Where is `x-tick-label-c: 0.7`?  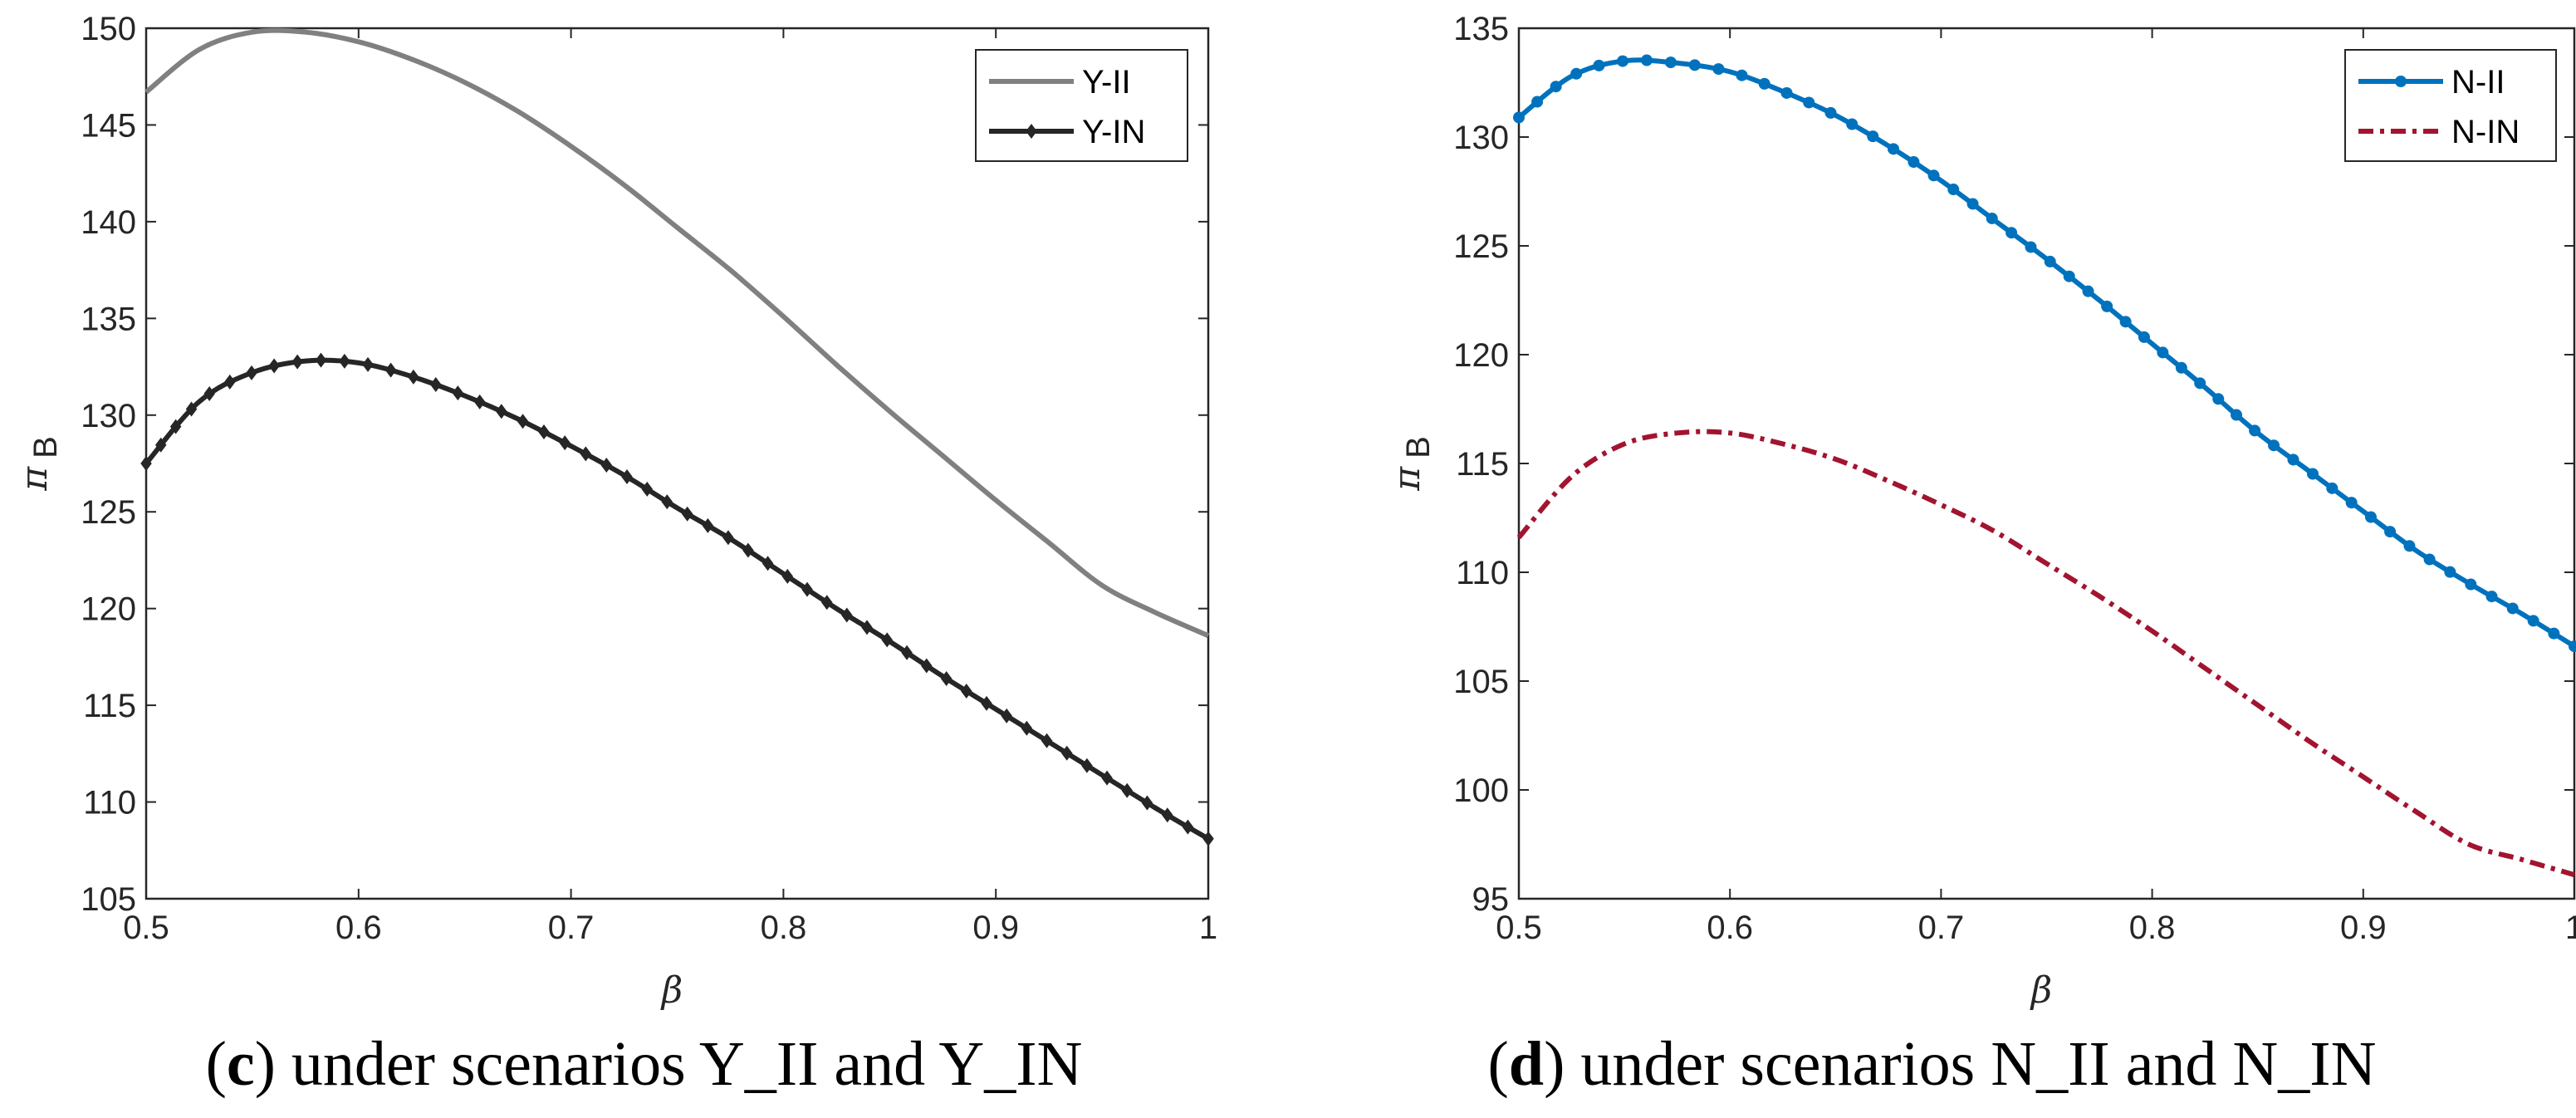 x-tick-label-c: 0.7 is located at coordinates (571, 928).